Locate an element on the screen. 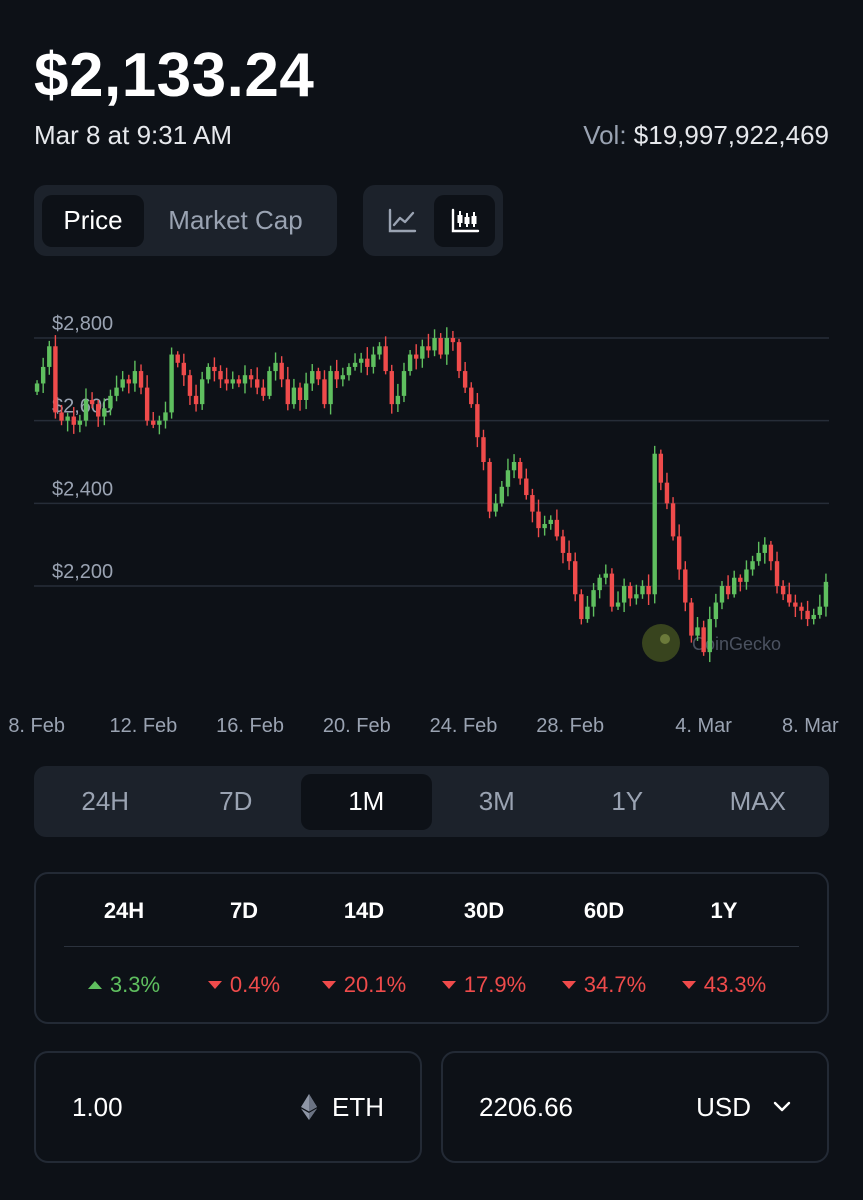  change-value: 0.4% is located at coordinates (244, 985).